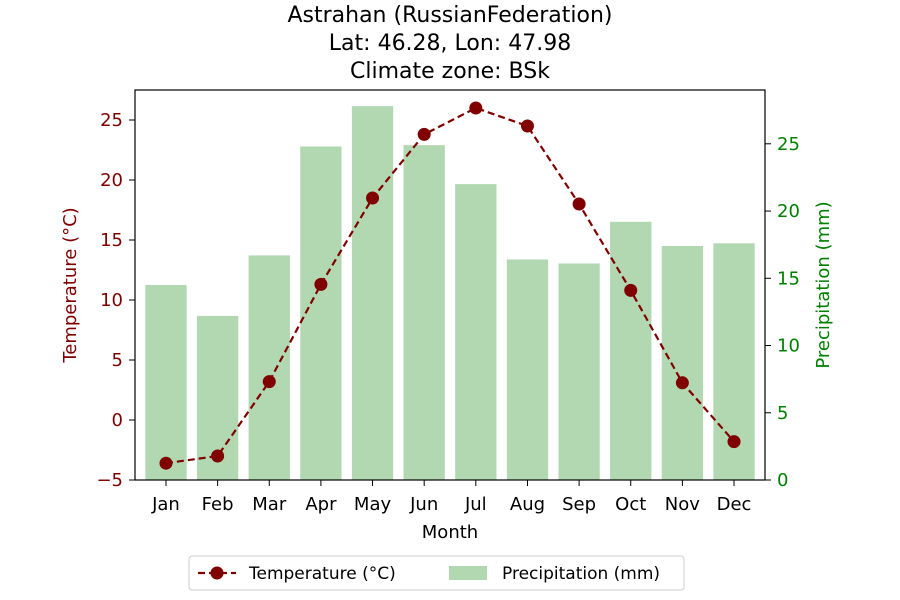  Describe the element at coordinates (424, 312) in the screenshot. I see `precipitation-bar-jun` at that location.